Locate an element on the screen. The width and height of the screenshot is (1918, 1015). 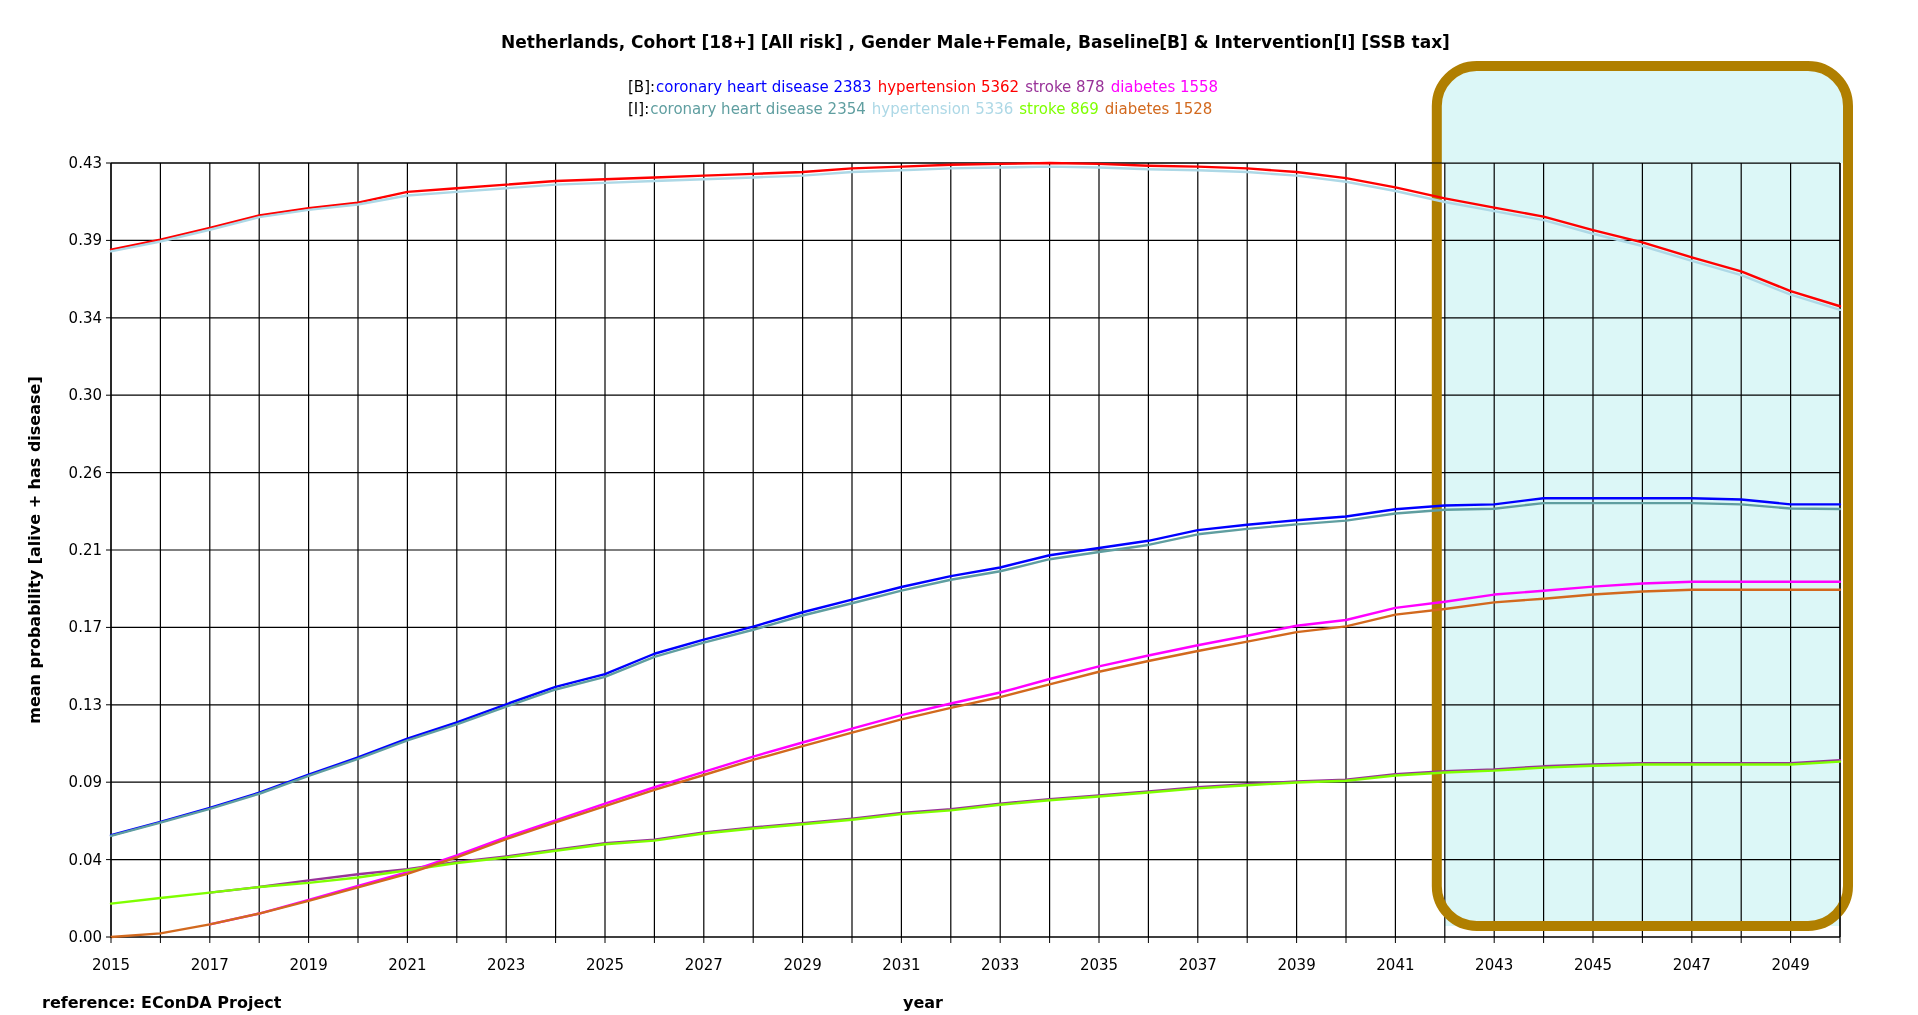
y-tick-label: 0.43 is located at coordinates (85, 163).